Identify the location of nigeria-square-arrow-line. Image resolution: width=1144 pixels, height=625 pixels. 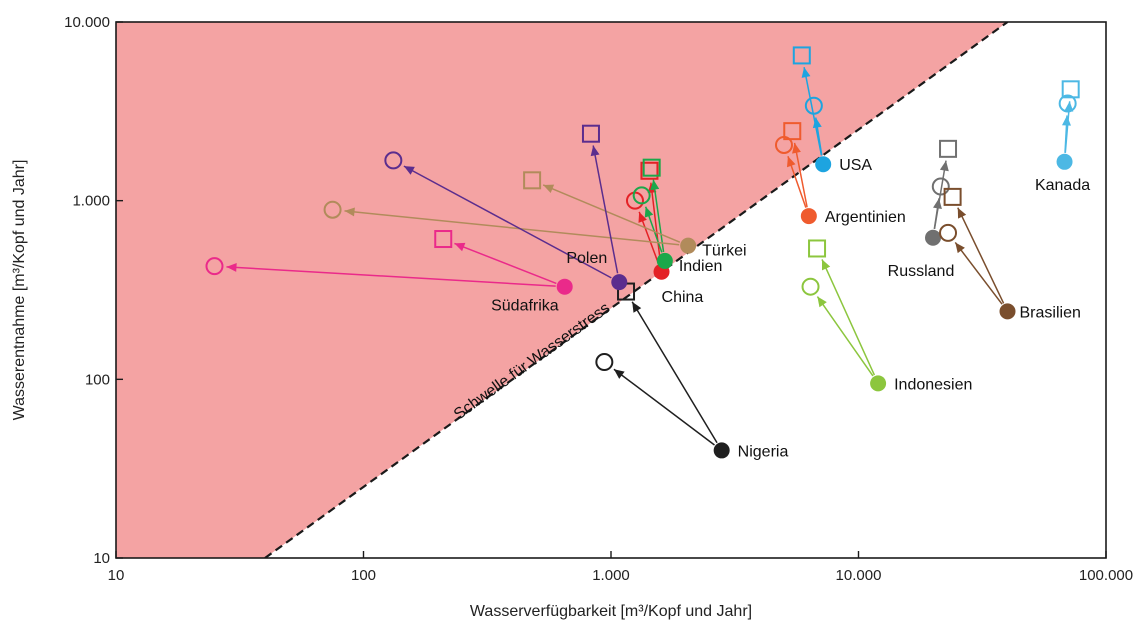
(674, 372).